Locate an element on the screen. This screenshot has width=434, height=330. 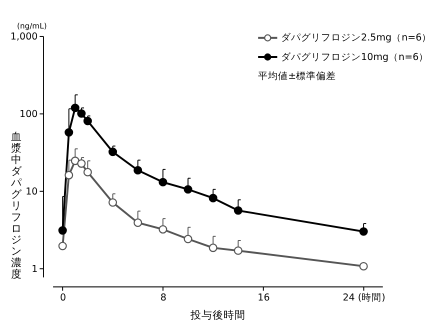
legend-label: ダパグリフロジン10mg（n=6） is located at coordinates (355, 56).